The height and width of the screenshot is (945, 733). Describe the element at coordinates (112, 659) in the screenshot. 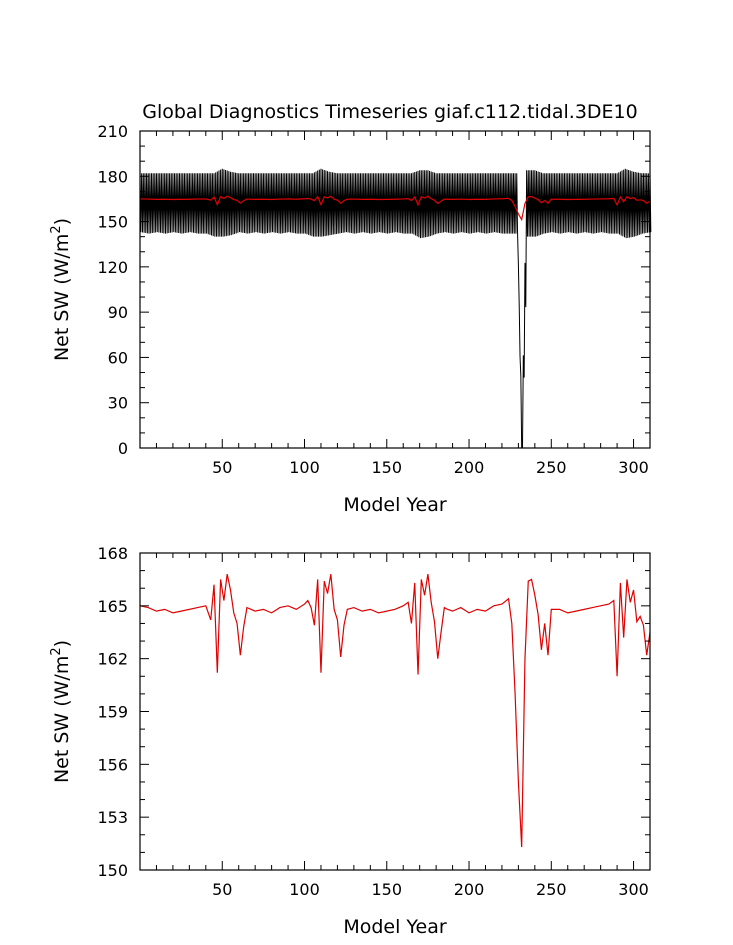

I see `y-tick-label: 162` at that location.